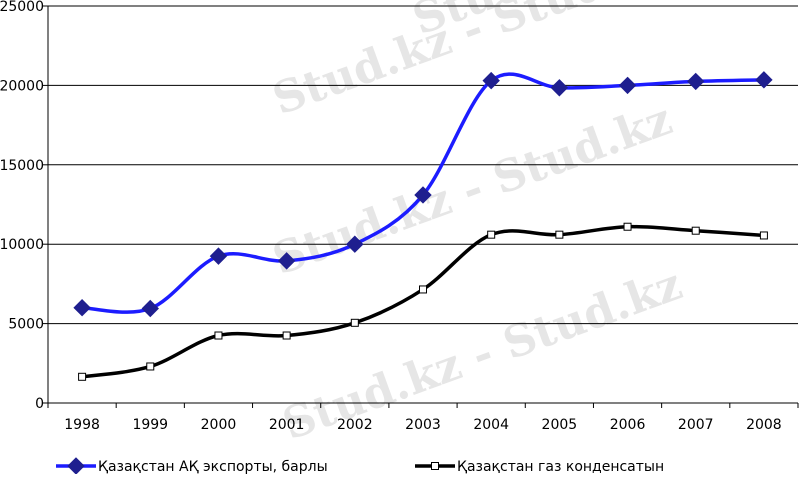  What do you see at coordinates (560, 466) in the screenshot?
I see `legend-label: Қазақстан газ конденсатын` at bounding box center [560, 466].